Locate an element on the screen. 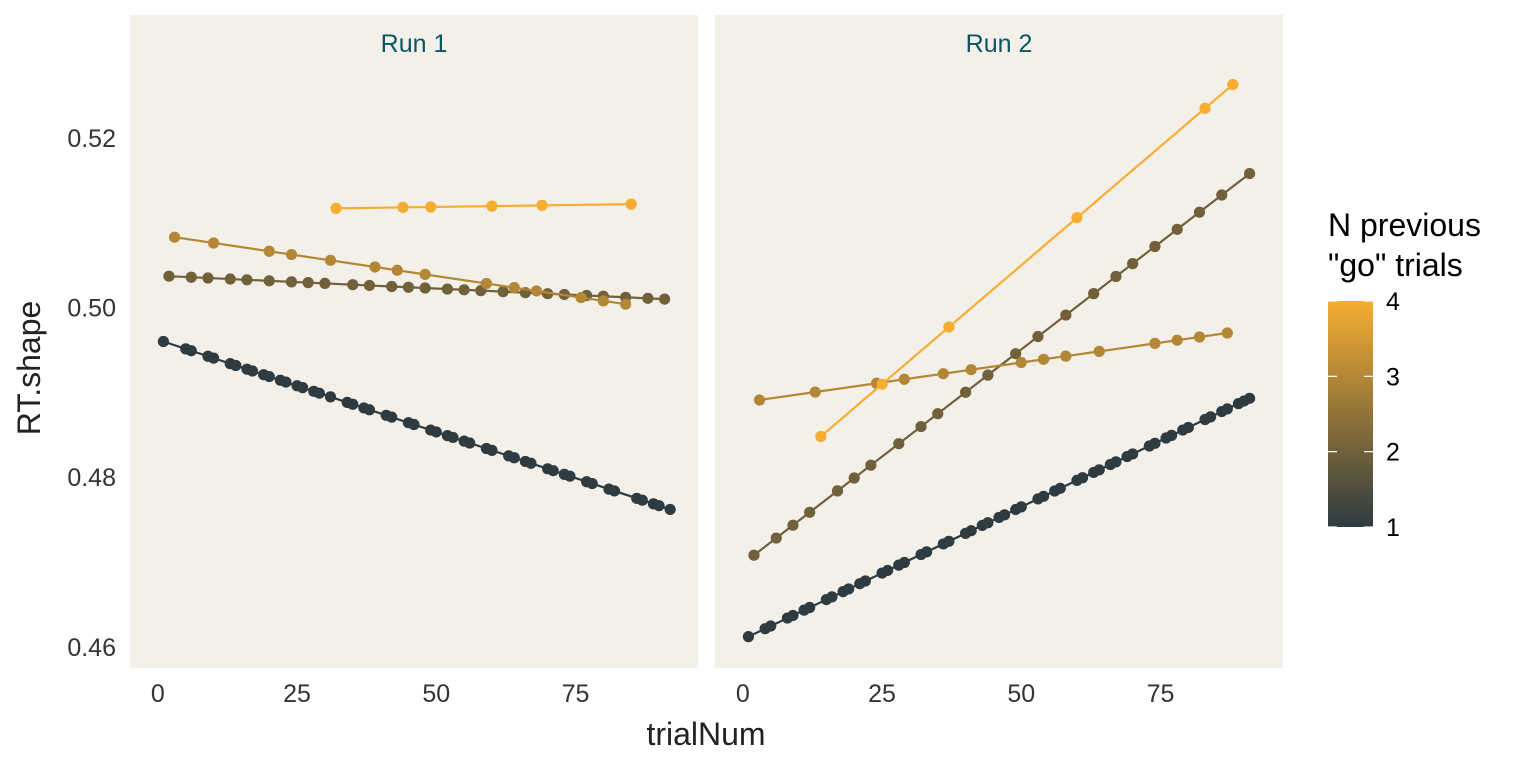 The width and height of the screenshot is (1536, 768). series-line is located at coordinates (993, 366).